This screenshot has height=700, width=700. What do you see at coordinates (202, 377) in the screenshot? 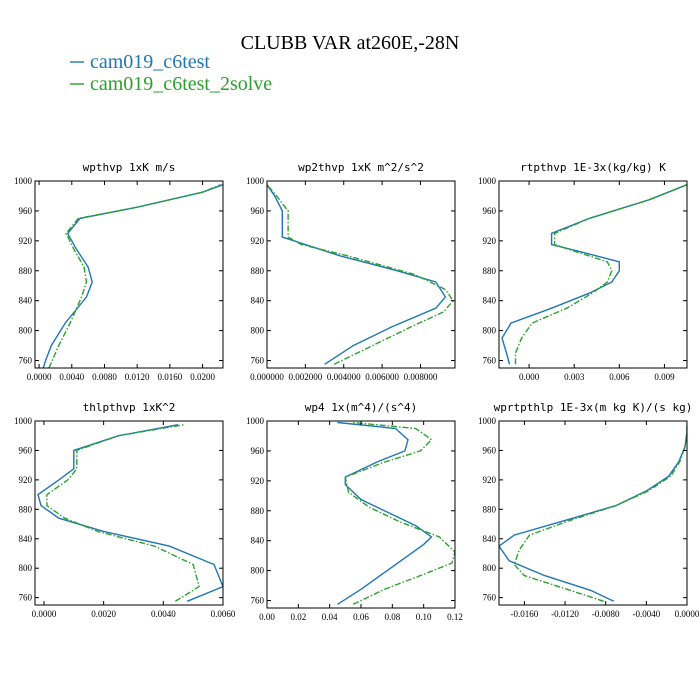
I see `x-tick-label: 0.0200` at bounding box center [202, 377].